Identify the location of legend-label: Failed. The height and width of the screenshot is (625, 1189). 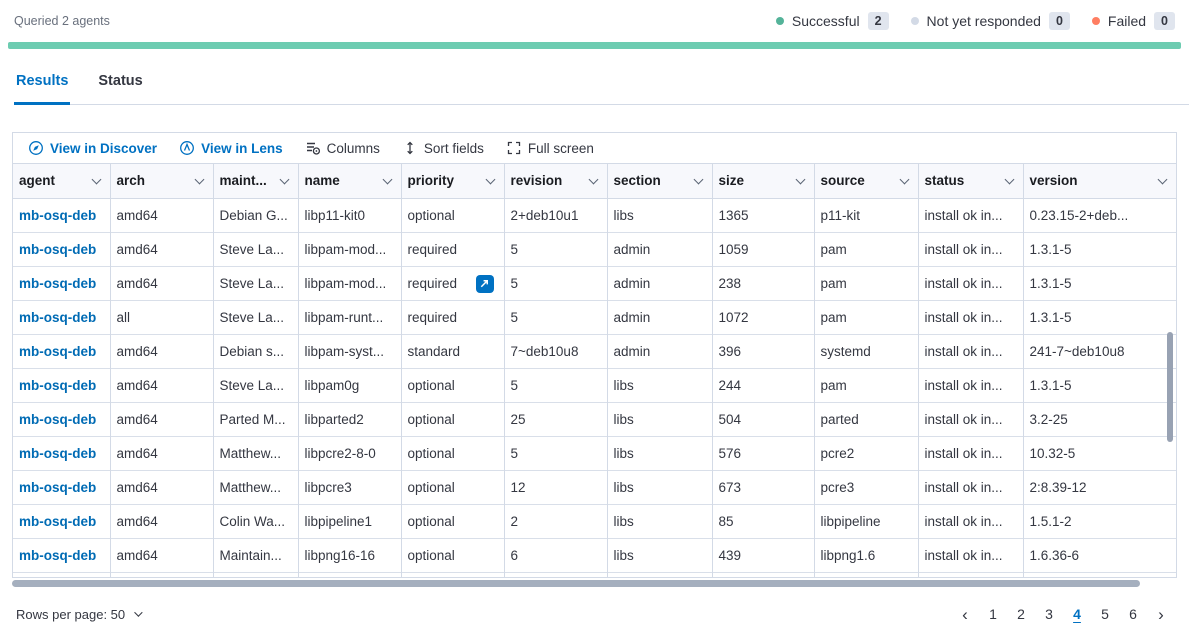
(1127, 21).